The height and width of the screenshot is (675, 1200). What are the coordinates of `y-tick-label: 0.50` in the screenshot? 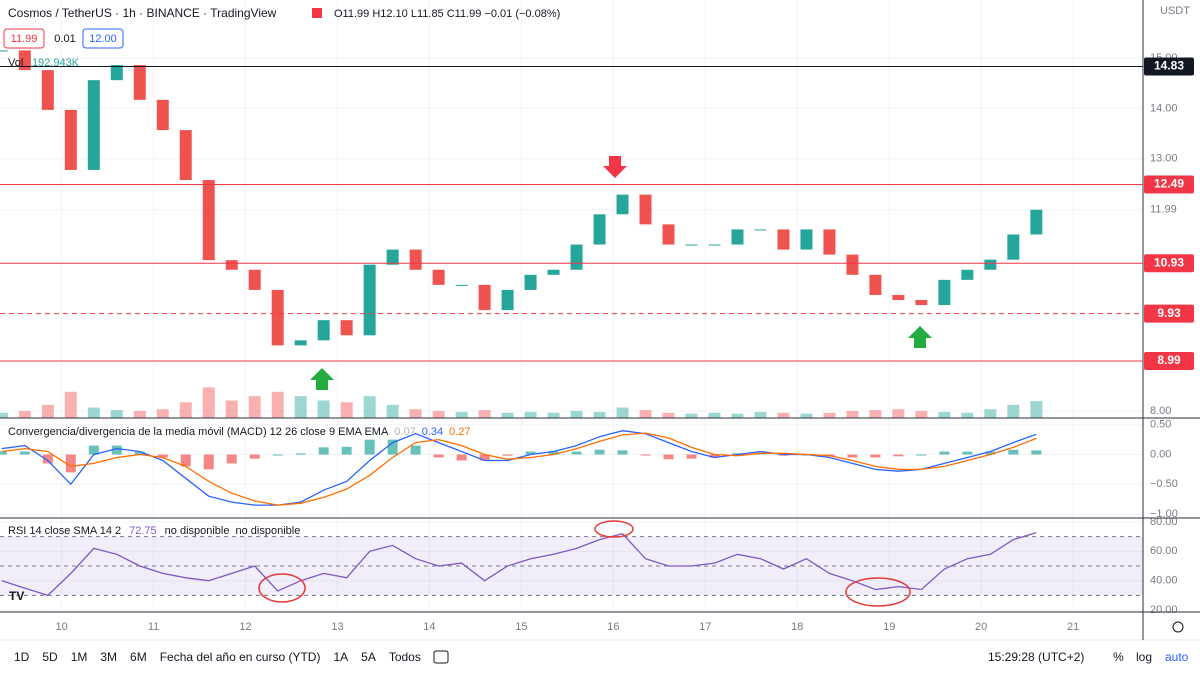 It's located at (1160, 425).